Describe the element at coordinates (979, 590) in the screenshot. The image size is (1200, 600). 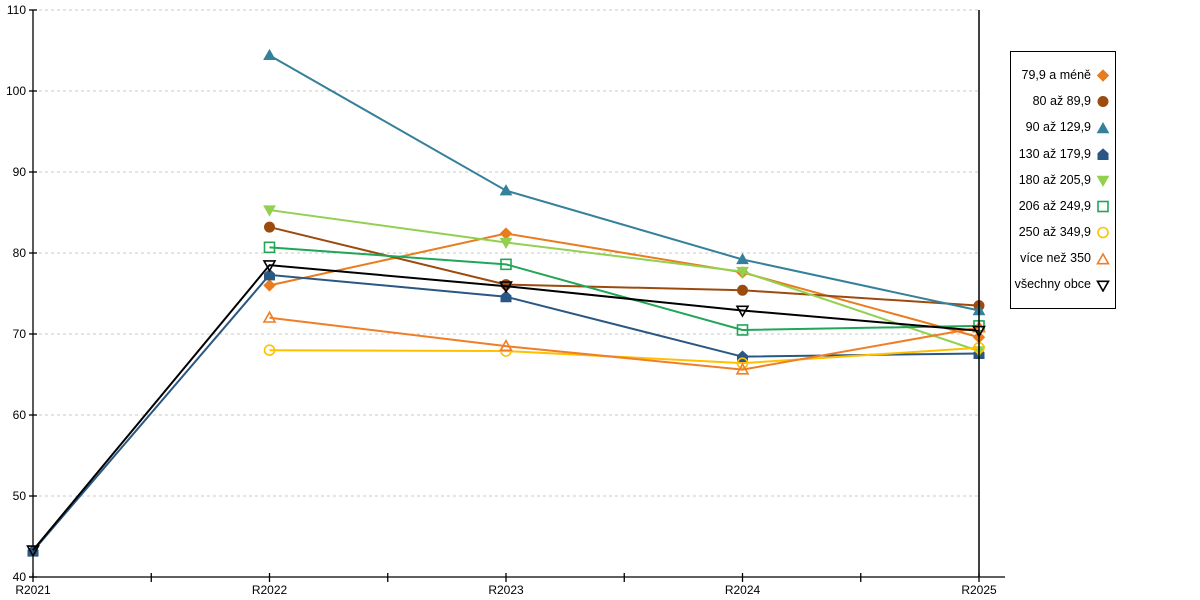
I see `x-tick-label: R2025` at that location.